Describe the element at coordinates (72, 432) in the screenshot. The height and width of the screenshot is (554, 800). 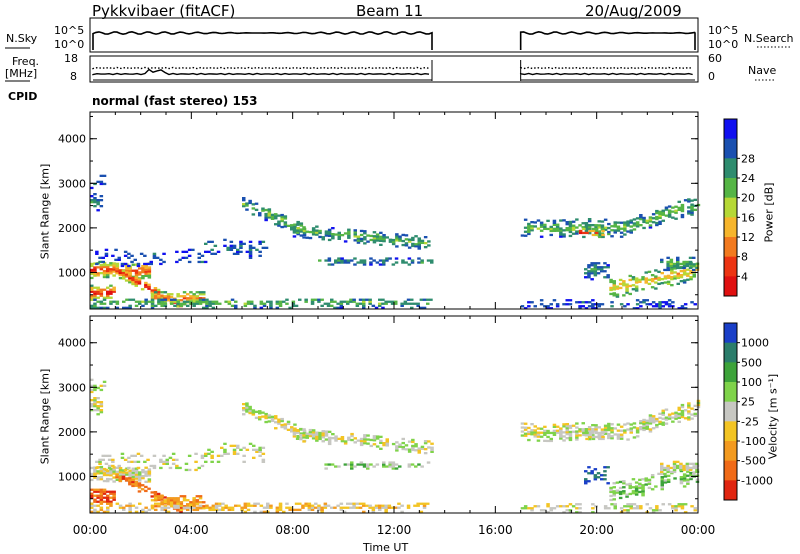
I see `y-tick-label: 2000` at that location.